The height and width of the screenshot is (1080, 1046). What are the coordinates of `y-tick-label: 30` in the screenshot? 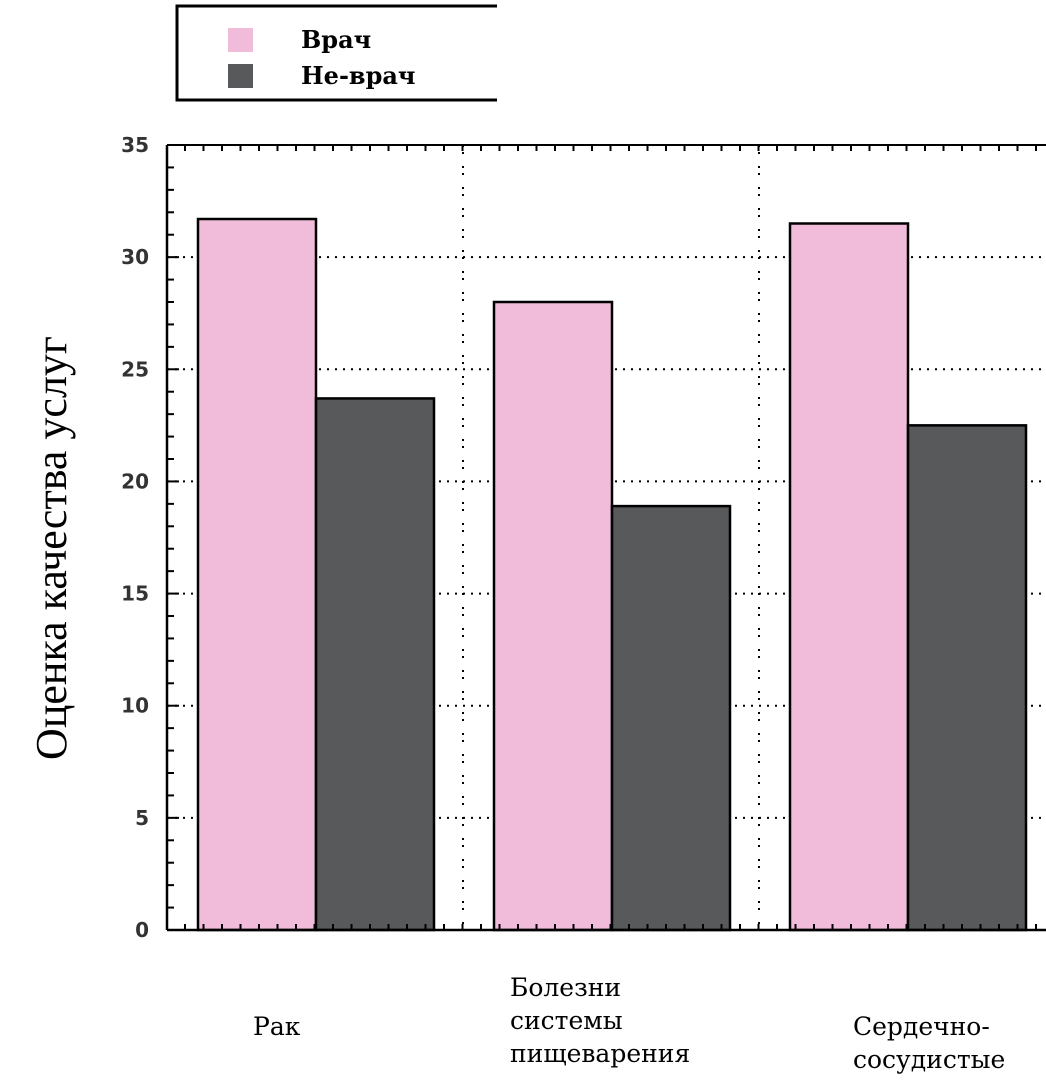 It's located at (135, 257).